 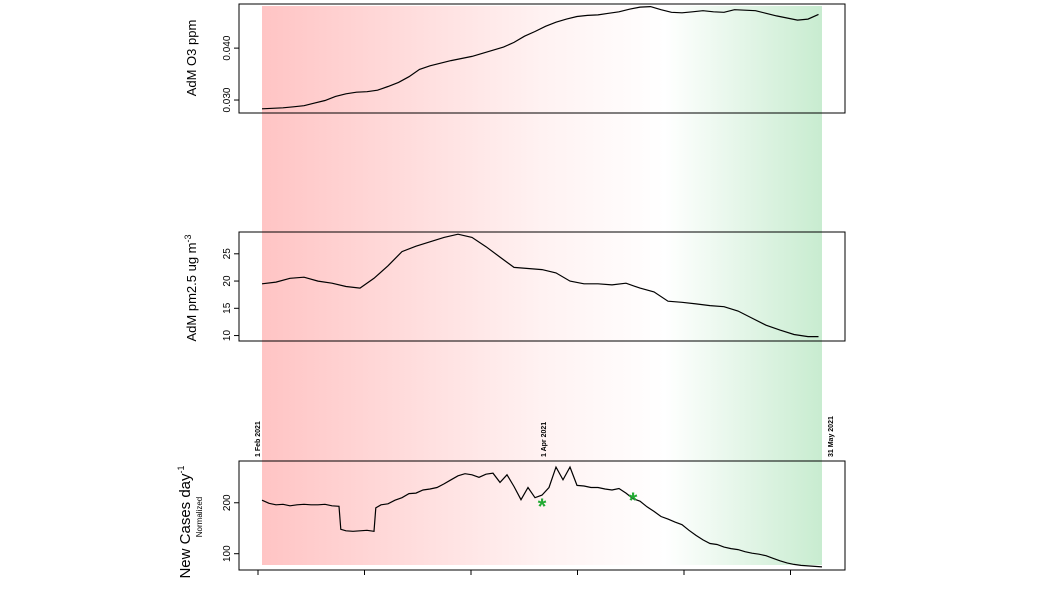 I want to click on pm25-ytick-label: 15, so click(x=227, y=308).